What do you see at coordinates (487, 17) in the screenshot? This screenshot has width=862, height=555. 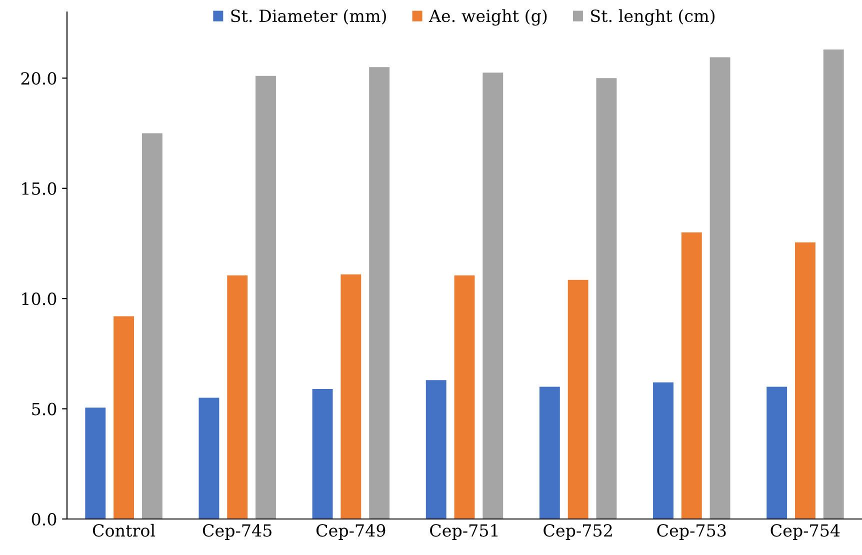 I see `legend-label: Ae. weight (g)` at bounding box center [487, 17].